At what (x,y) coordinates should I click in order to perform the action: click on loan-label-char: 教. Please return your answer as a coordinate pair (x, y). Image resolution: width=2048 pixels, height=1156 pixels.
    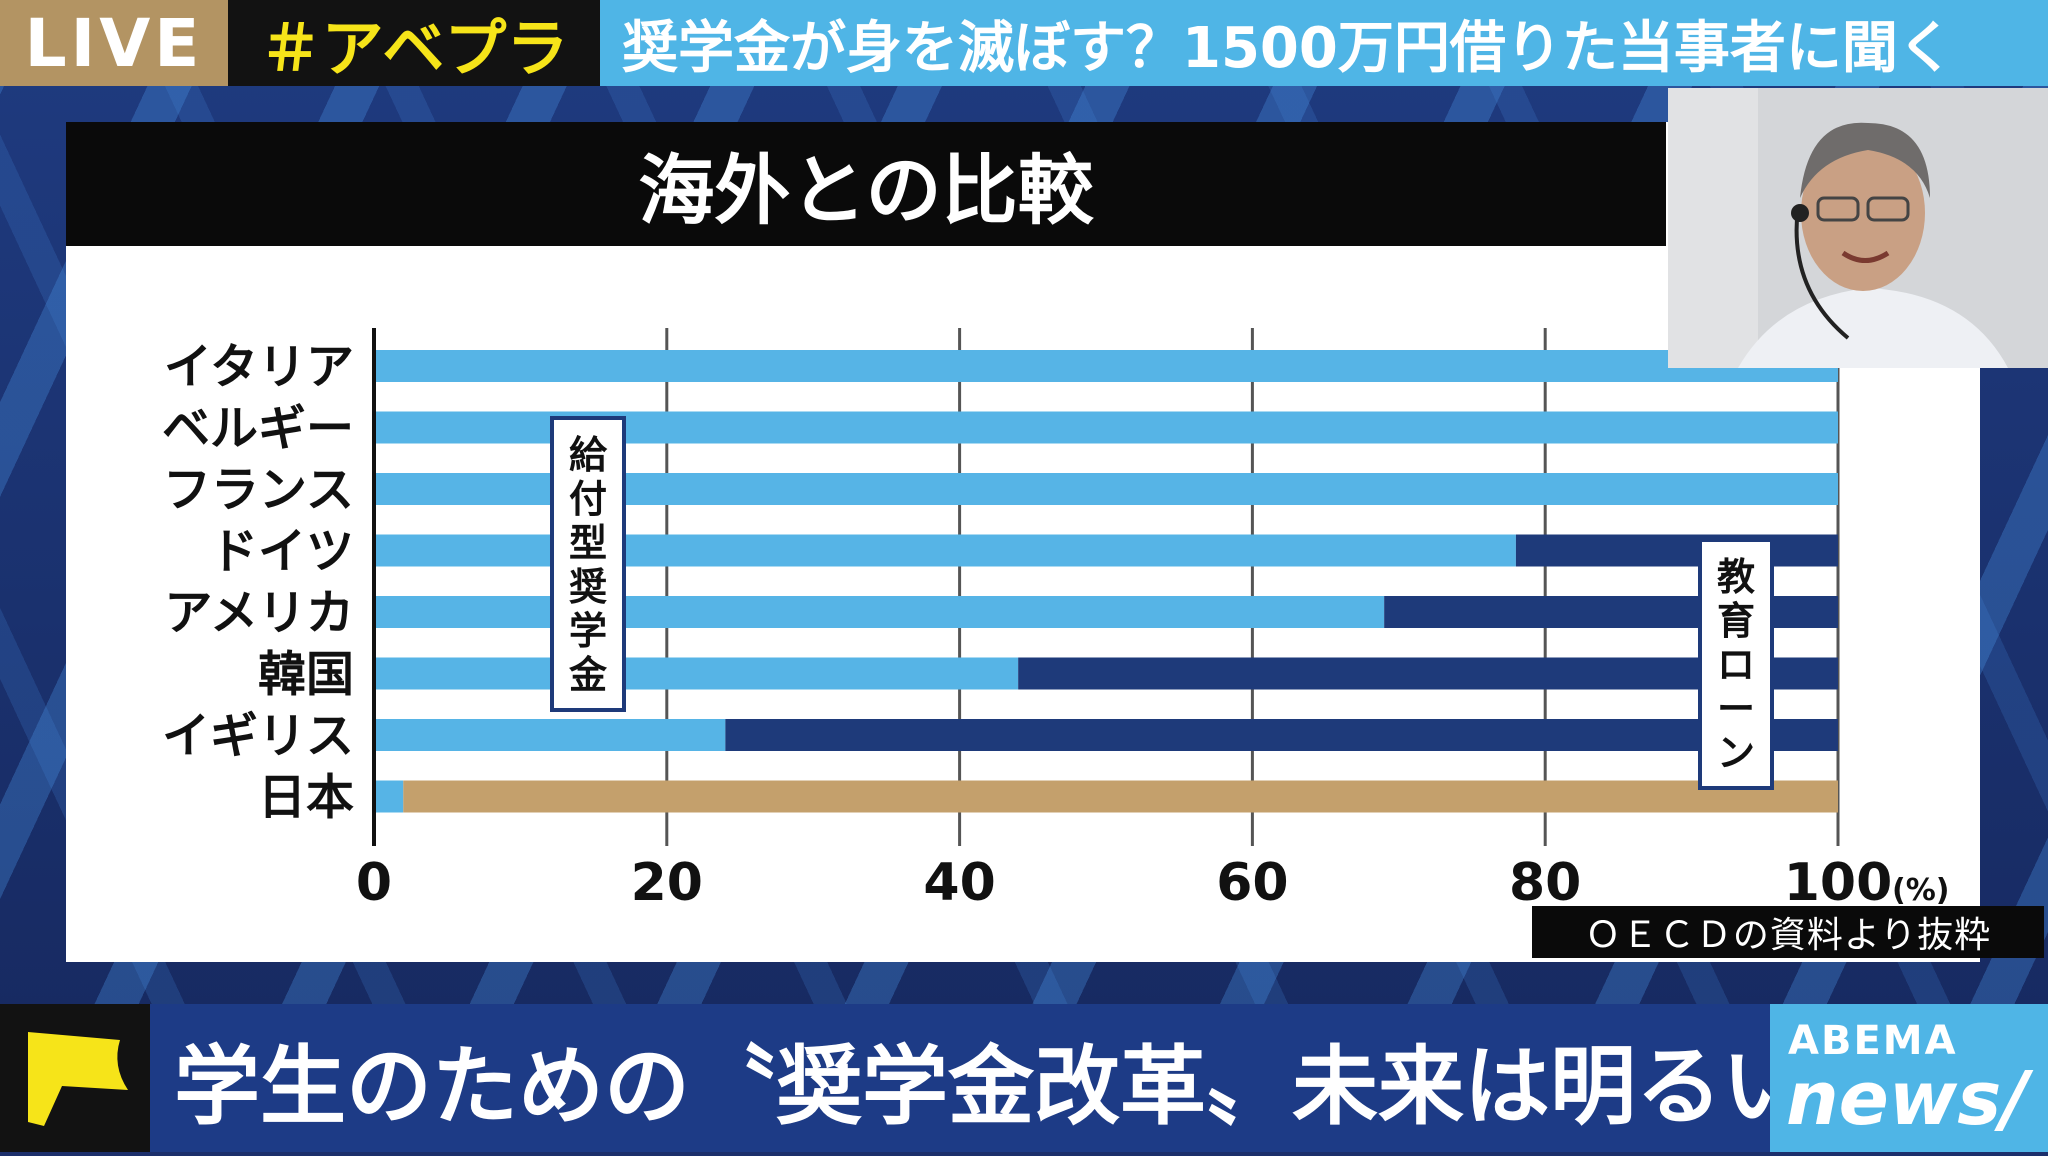
    Looking at the image, I should click on (1736, 577).